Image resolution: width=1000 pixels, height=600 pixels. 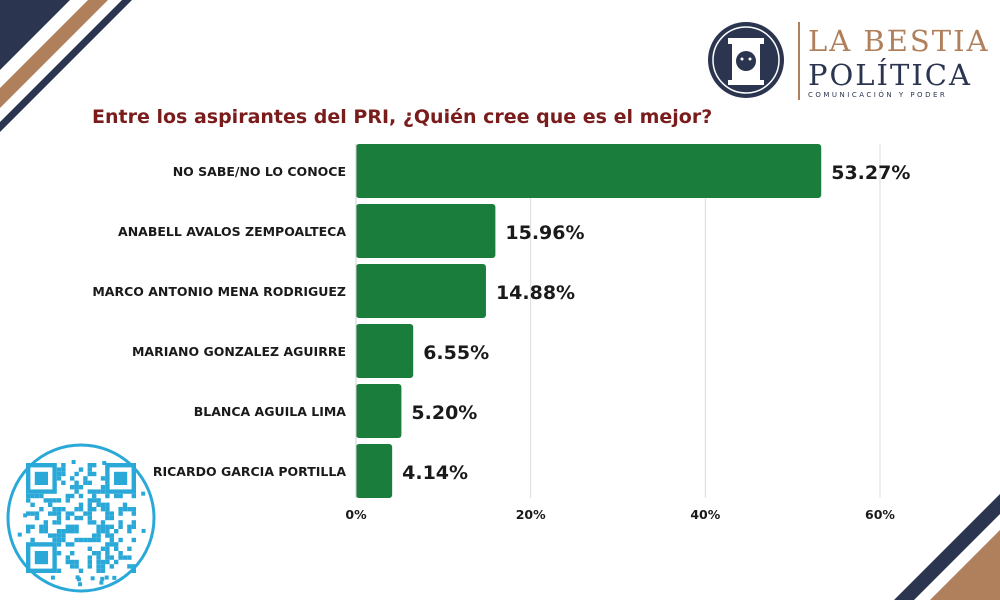 What do you see at coordinates (531, 514) in the screenshot?
I see `x-tick-label: 20%` at bounding box center [531, 514].